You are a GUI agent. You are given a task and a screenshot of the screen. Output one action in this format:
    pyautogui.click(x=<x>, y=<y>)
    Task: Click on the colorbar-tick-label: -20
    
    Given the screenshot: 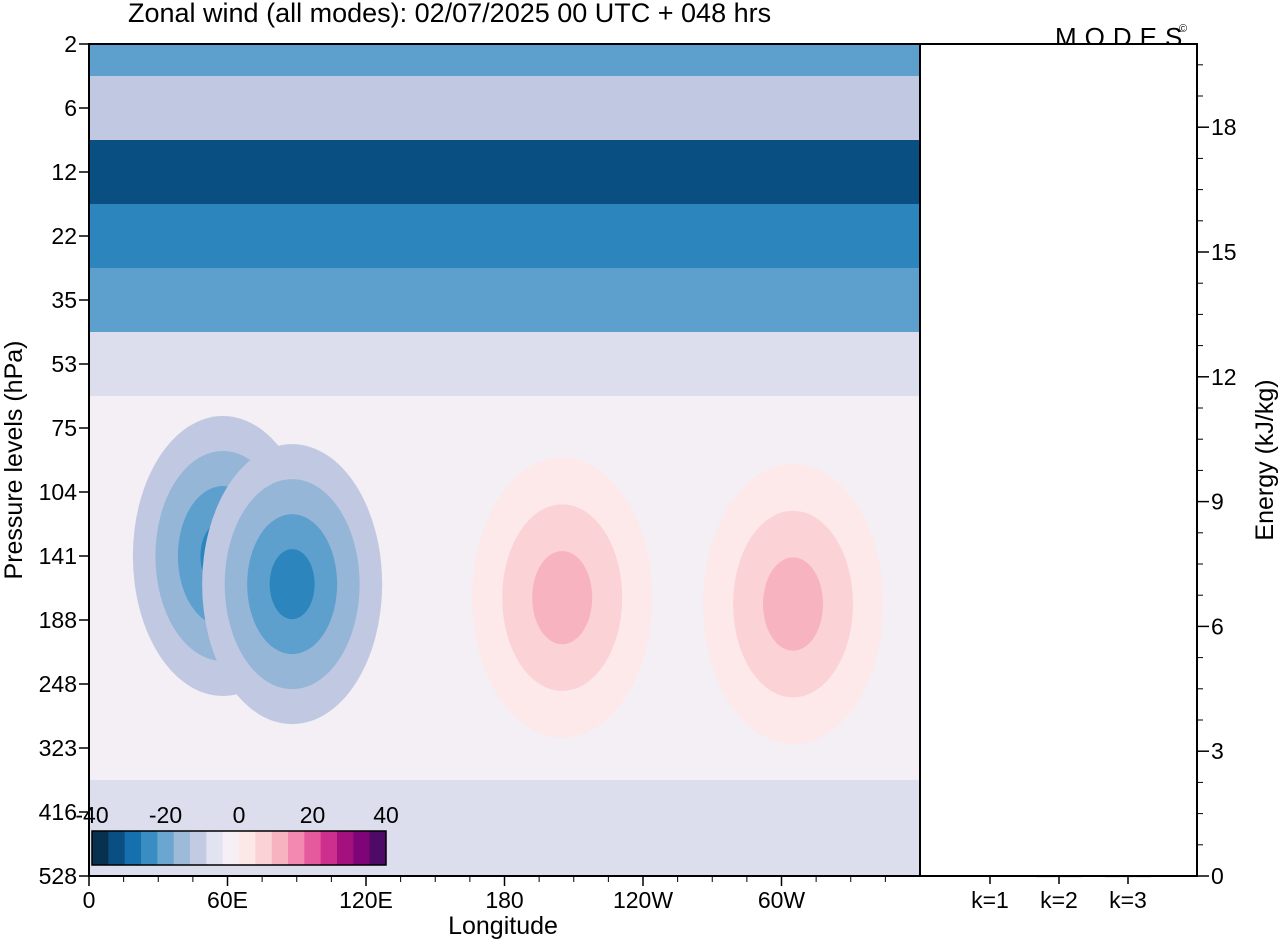 What is the action you would take?
    pyautogui.click(x=165, y=815)
    